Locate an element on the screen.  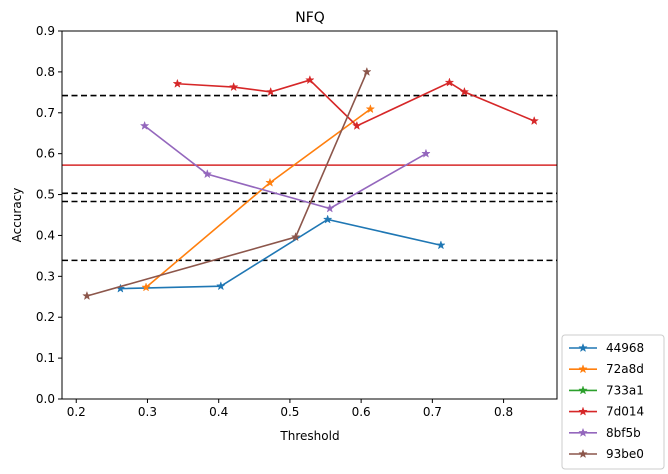
legend-label: 8bf5b is located at coordinates (623, 433).